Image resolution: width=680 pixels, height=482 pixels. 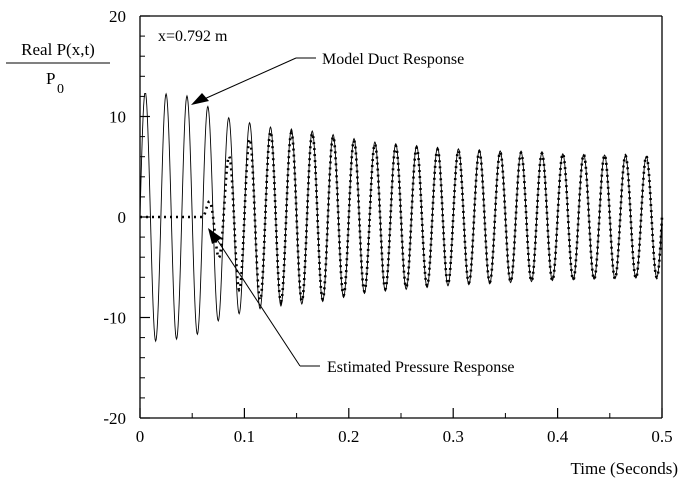 What do you see at coordinates (249, 79) in the screenshot?
I see `annotation-leader-model-diag` at bounding box center [249, 79].